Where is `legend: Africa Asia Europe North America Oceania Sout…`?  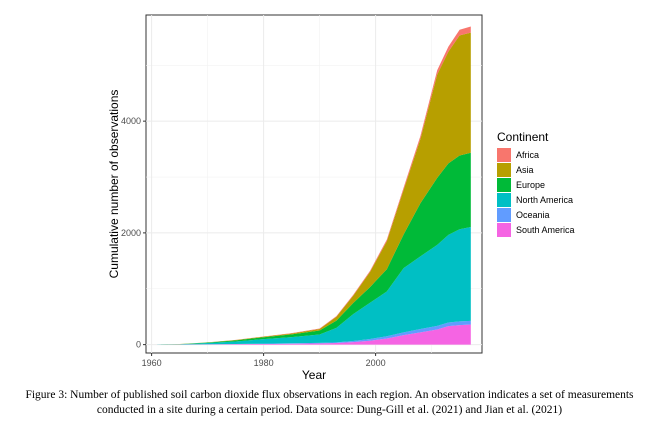
legend: Africa Asia Europe North America Oceania Sout… is located at coordinates (536, 192).